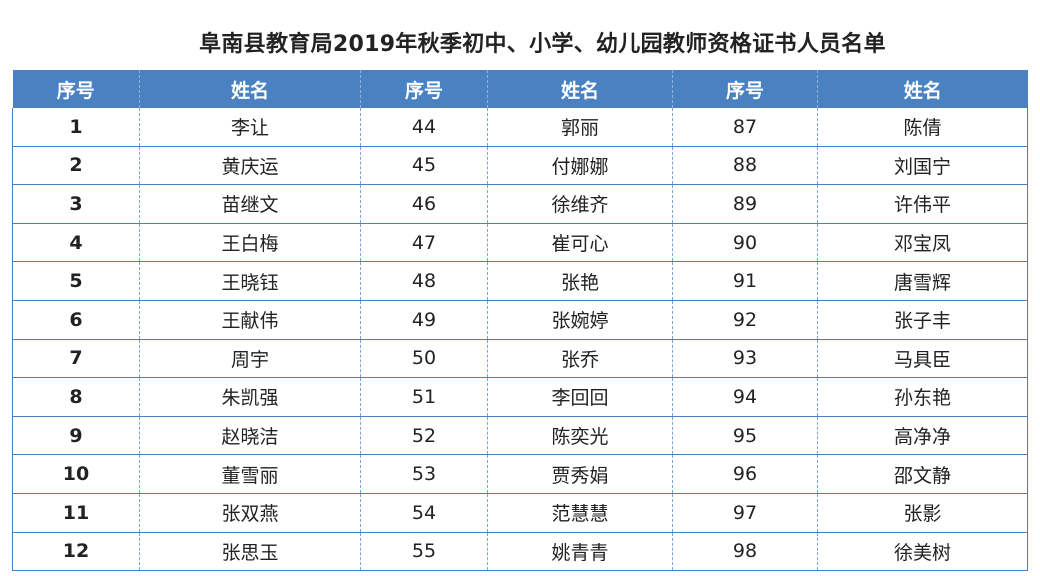 The image size is (1040, 576). I want to click on serial-cell: 93, so click(745, 359).